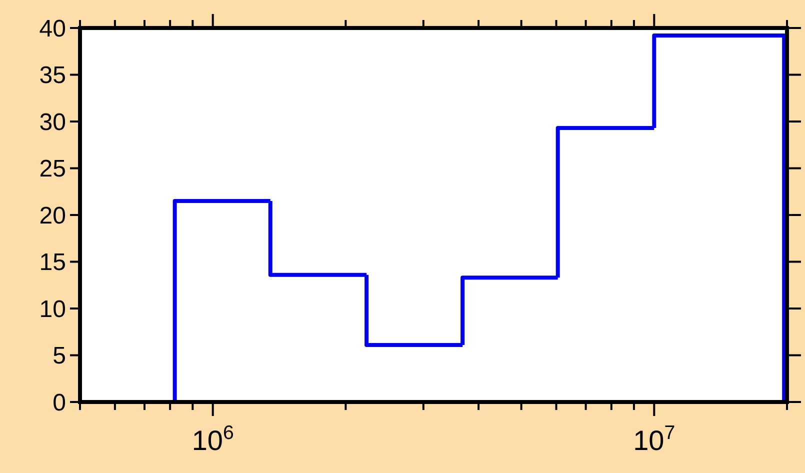  I want to click on y-tick-label: 0, so click(59, 402).